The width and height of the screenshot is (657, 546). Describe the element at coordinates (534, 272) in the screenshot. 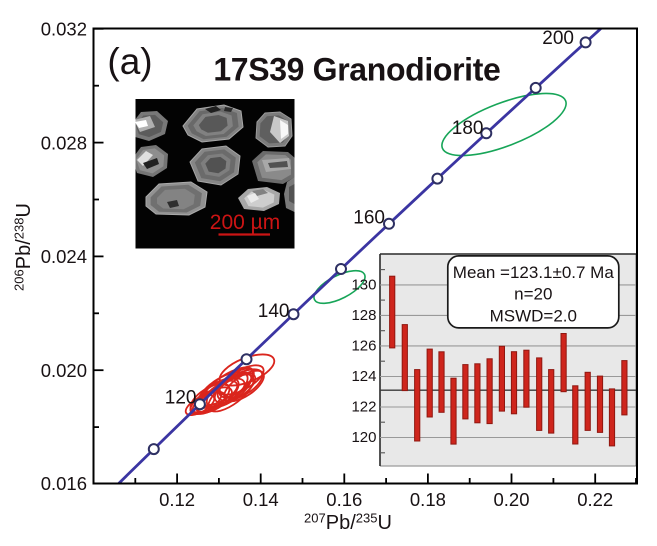

I see `svg-text: Mean =123.1±0.7 Ma` at that location.